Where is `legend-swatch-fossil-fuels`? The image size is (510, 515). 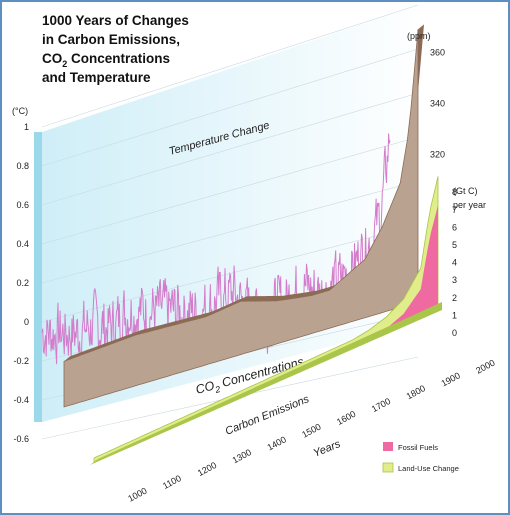 legend-swatch-fossil-fuels is located at coordinates (388, 446).